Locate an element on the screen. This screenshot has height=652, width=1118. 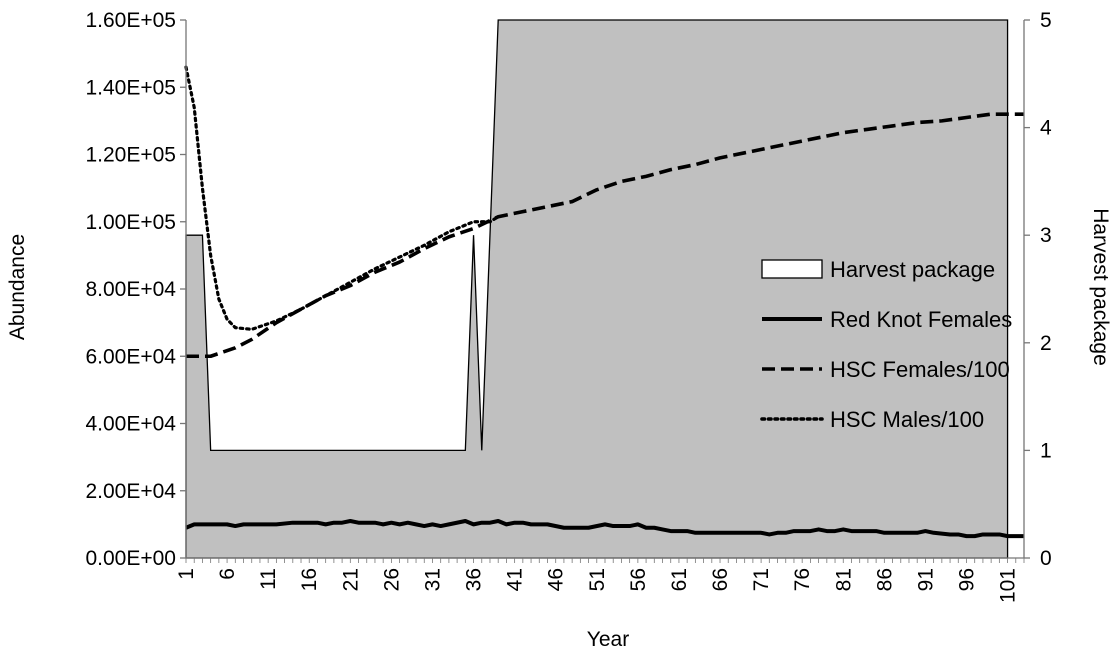
x-tick-label: 36 is located at coordinates (474, 579).